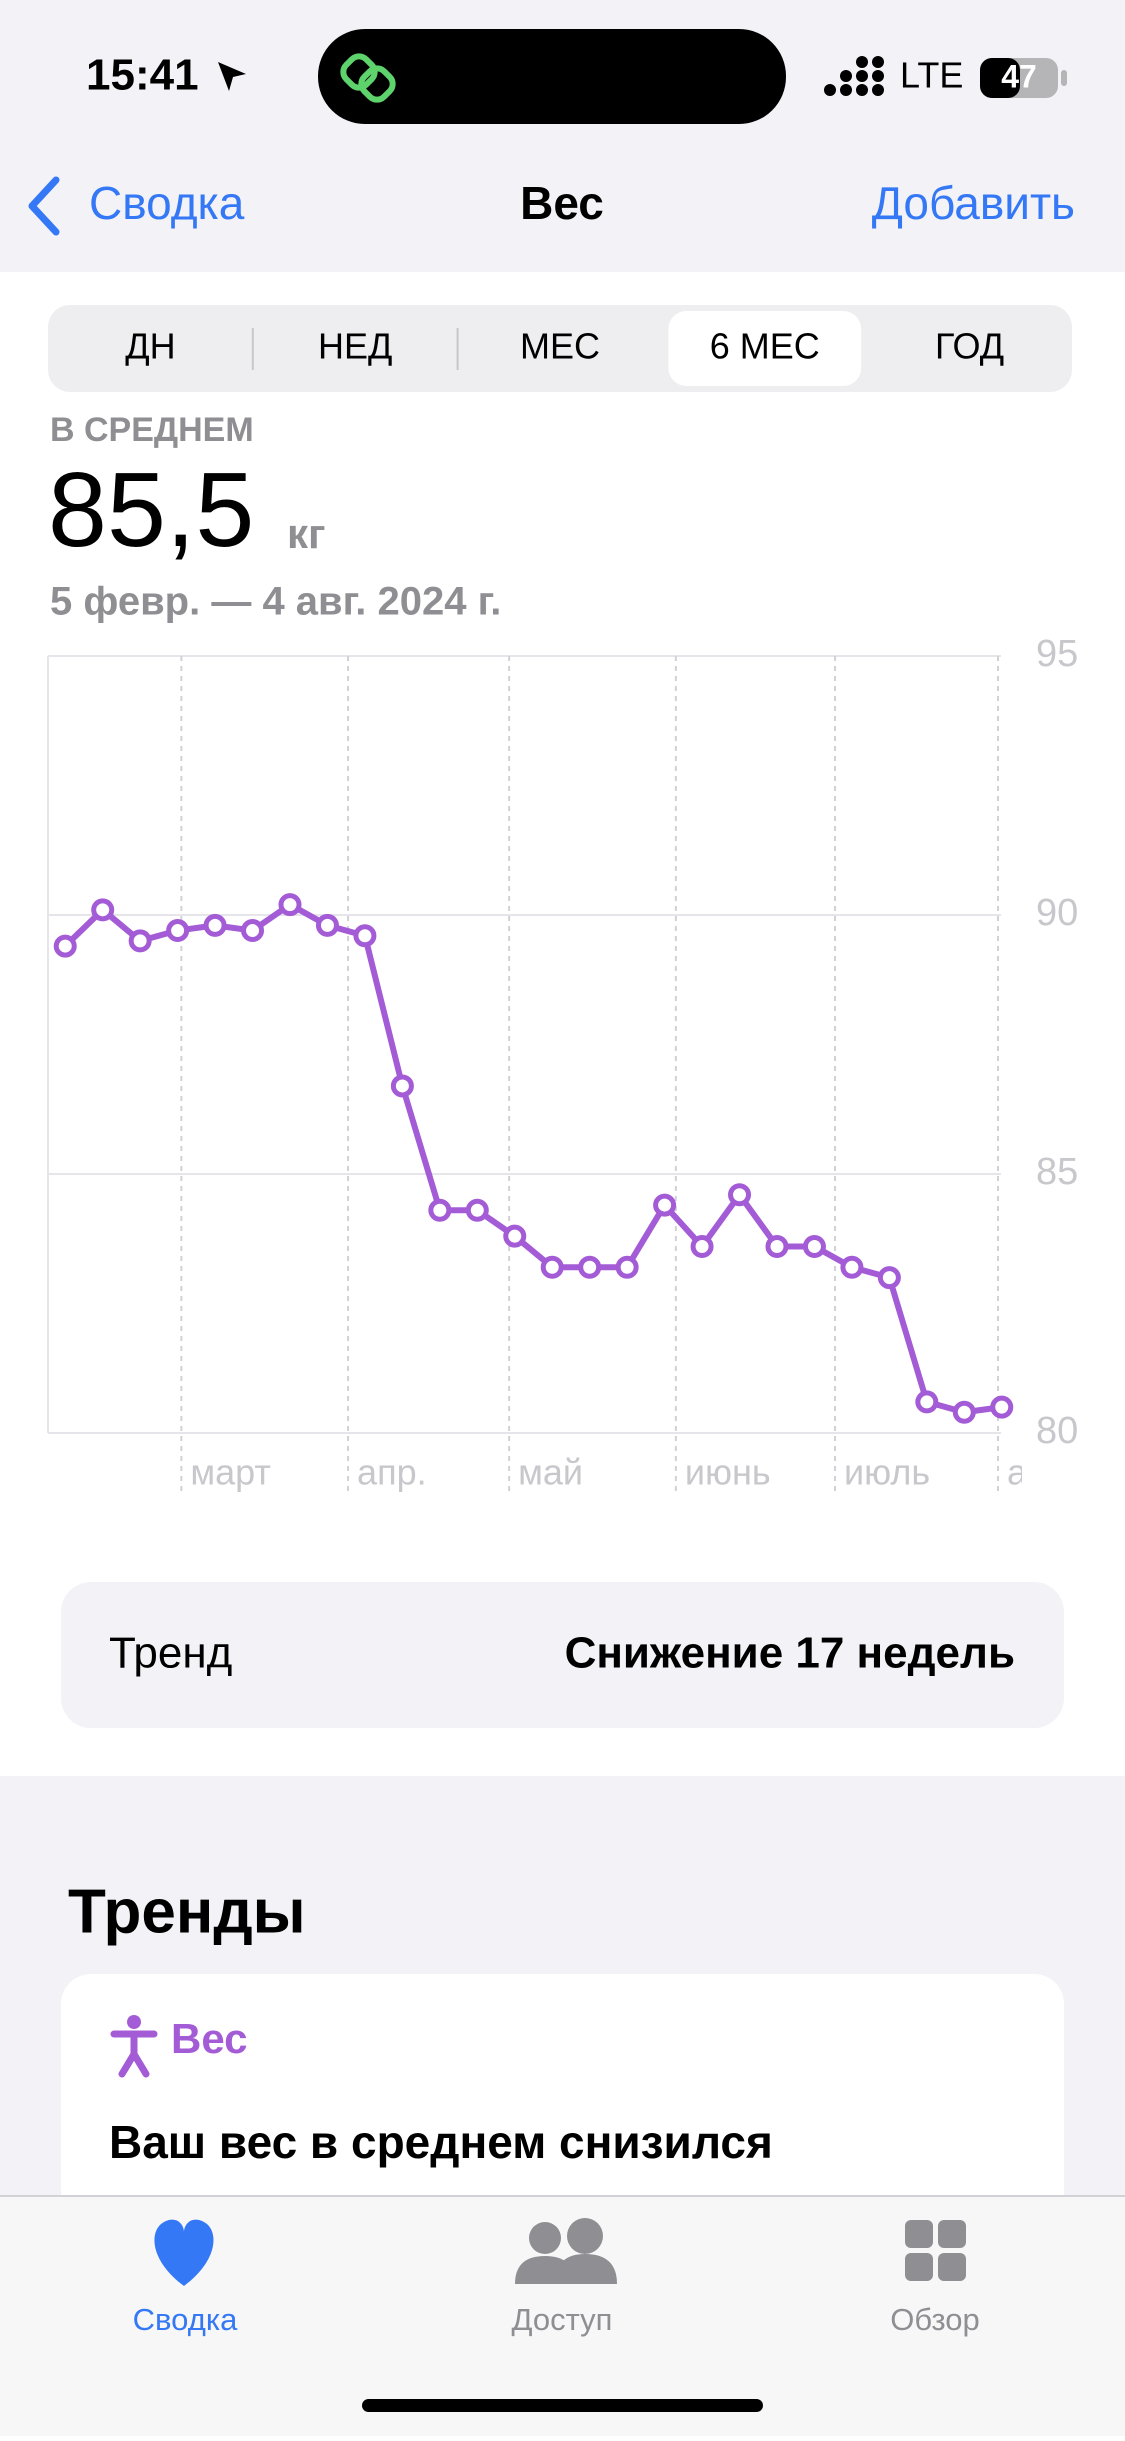 Image resolution: width=1125 pixels, height=2441 pixels. Describe the element at coordinates (355, 346) in the screenshot. I see `segment: НЕД` at that location.